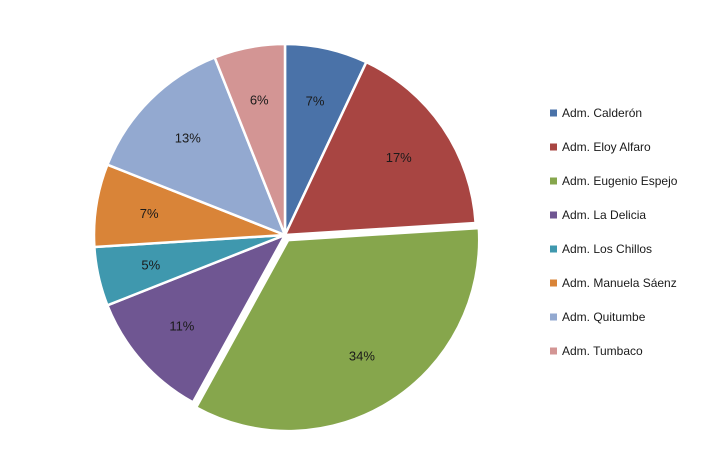 The image size is (715, 469). What do you see at coordinates (553, 181) in the screenshot?
I see `legend-swatch-adm-eugenio-espejo` at bounding box center [553, 181].